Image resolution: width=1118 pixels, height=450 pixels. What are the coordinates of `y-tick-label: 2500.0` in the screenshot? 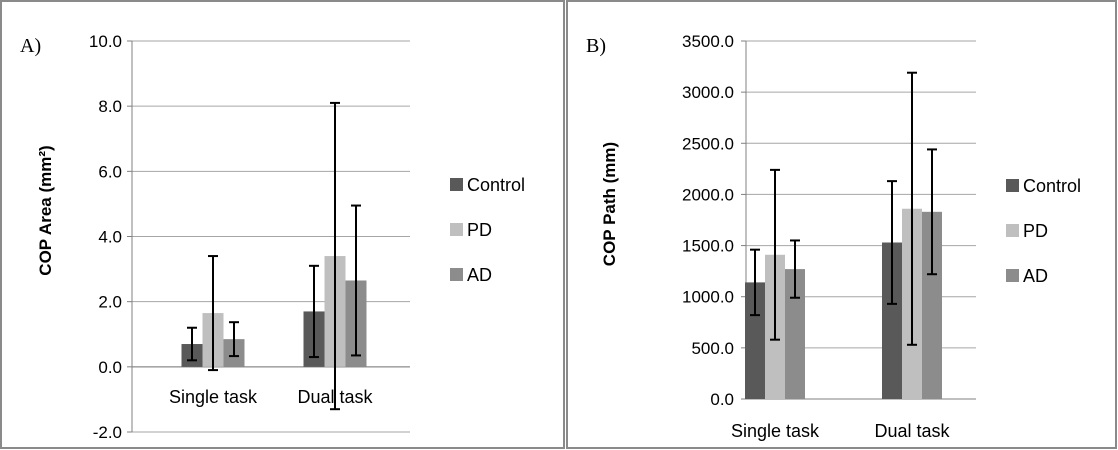 It's located at (708, 143).